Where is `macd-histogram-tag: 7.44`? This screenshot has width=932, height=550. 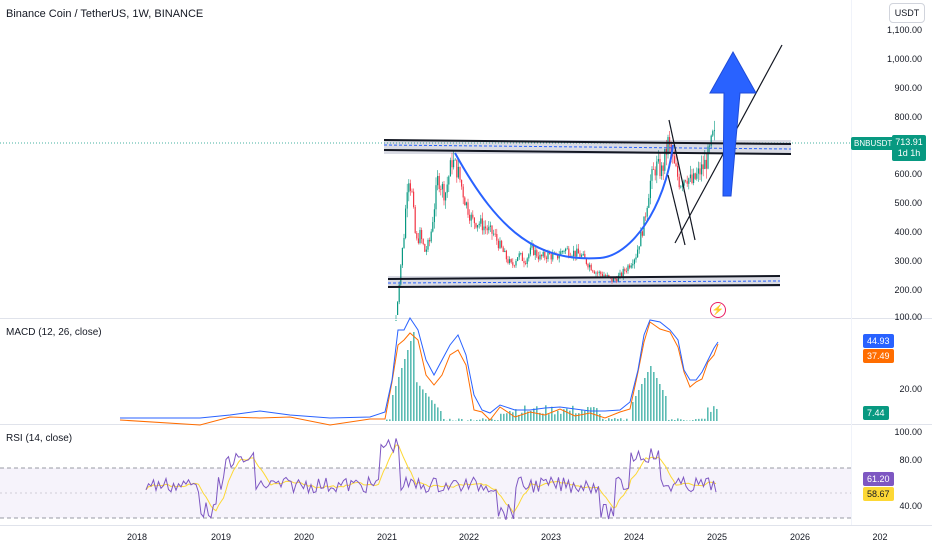 macd-histogram-tag: 7.44 is located at coordinates (876, 413).